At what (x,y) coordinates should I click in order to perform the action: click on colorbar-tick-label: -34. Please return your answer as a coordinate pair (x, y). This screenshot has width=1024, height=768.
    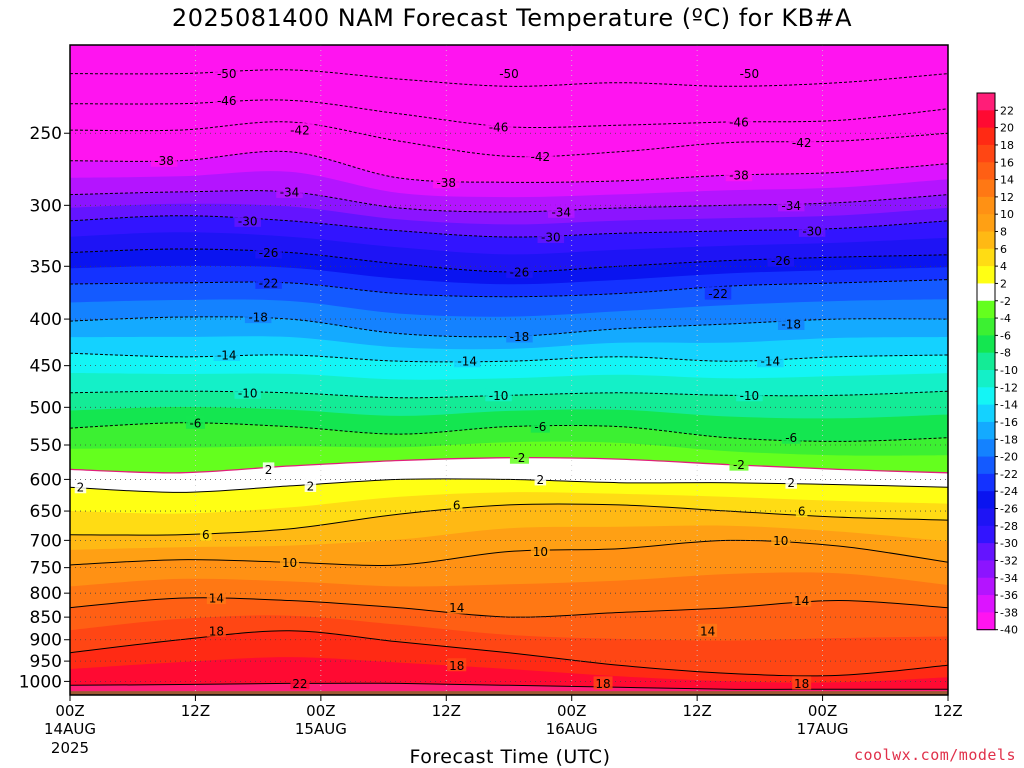
    Looking at the image, I should click on (1009, 578).